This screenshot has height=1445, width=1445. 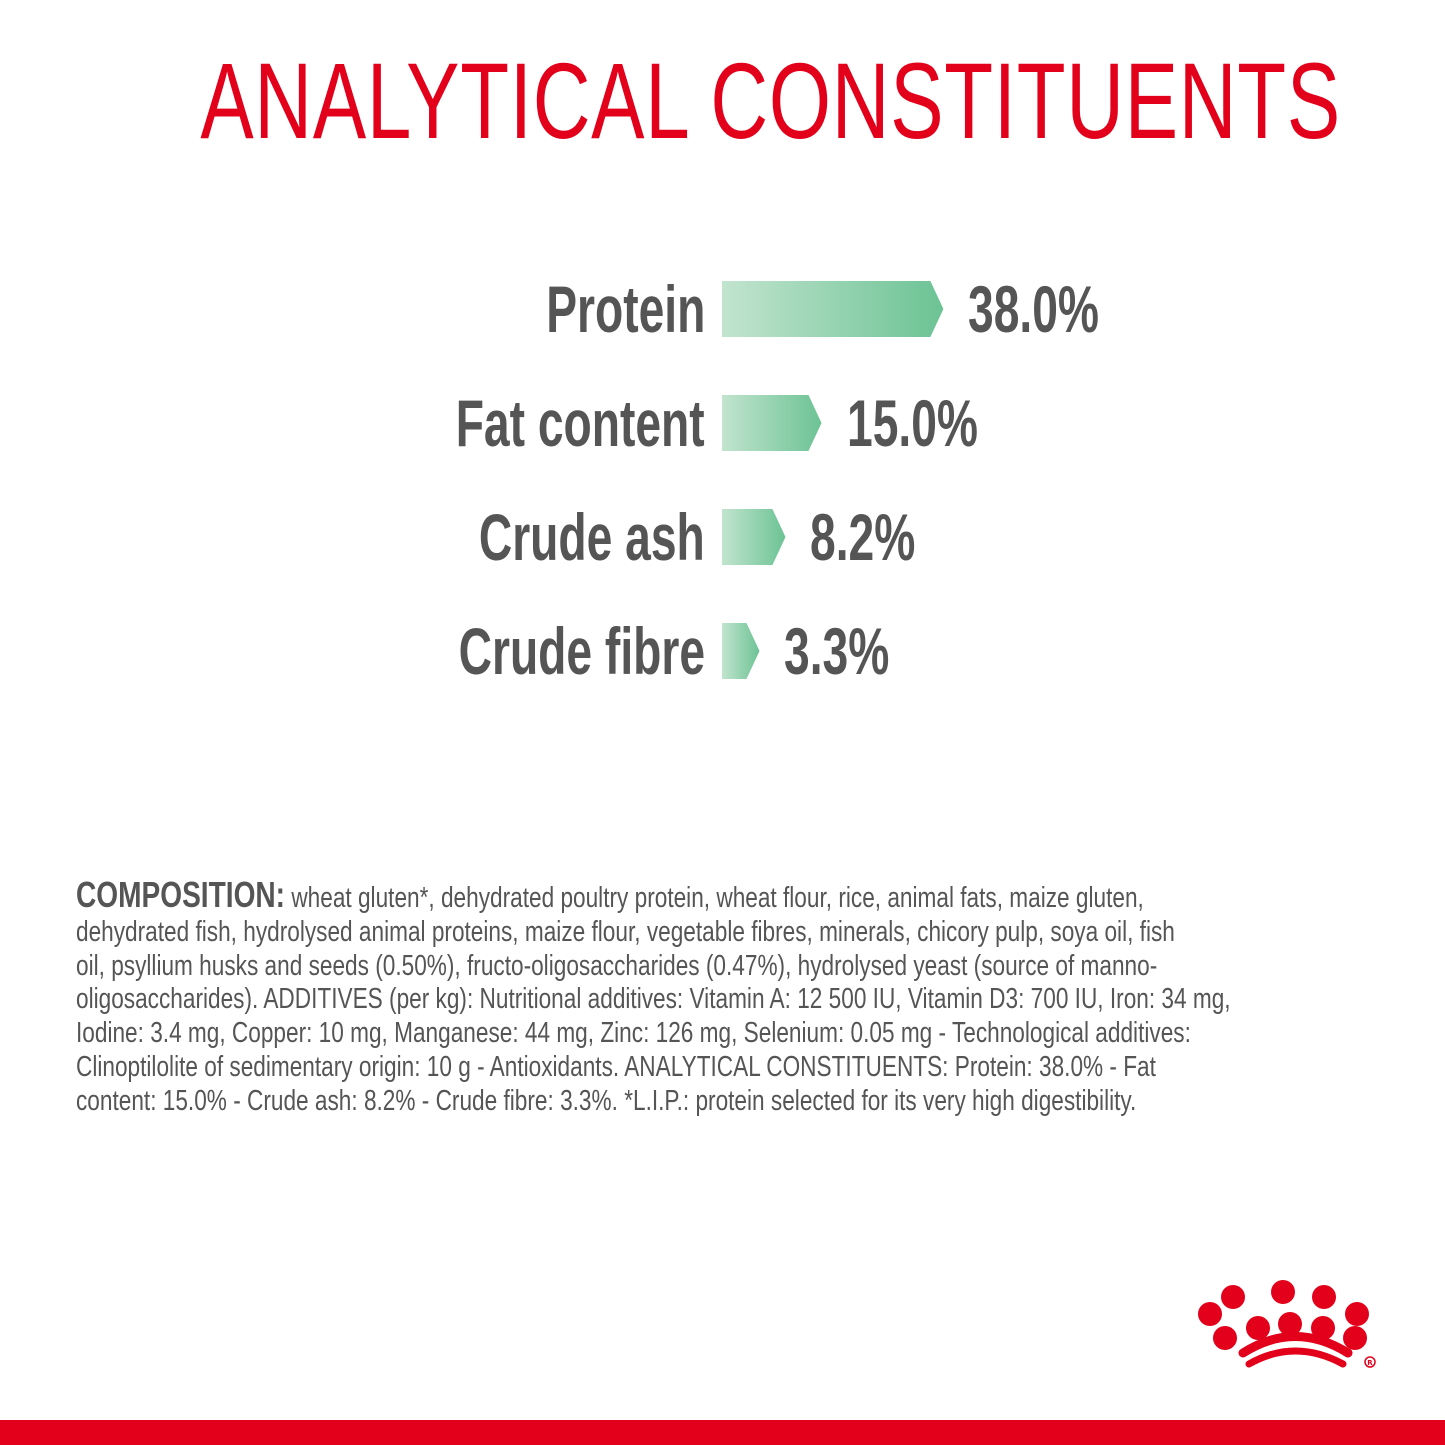 What do you see at coordinates (741, 651) in the screenshot?
I see `bar-crude-fibre` at bounding box center [741, 651].